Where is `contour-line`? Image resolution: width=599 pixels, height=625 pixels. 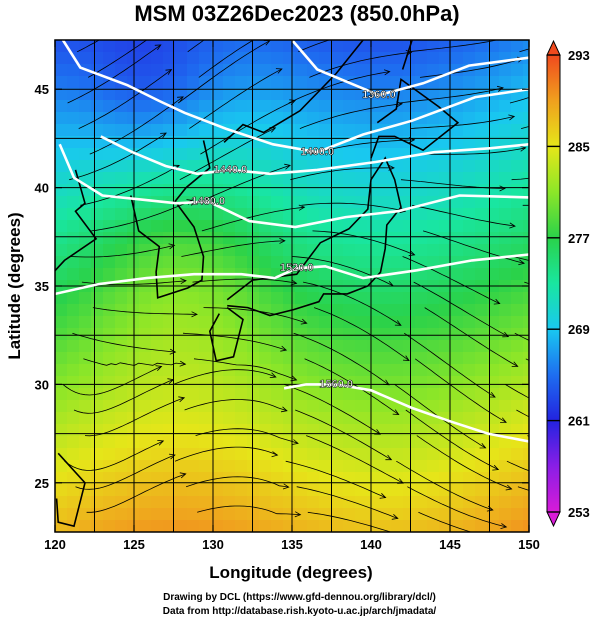 contour-line is located at coordinates (406, 413).